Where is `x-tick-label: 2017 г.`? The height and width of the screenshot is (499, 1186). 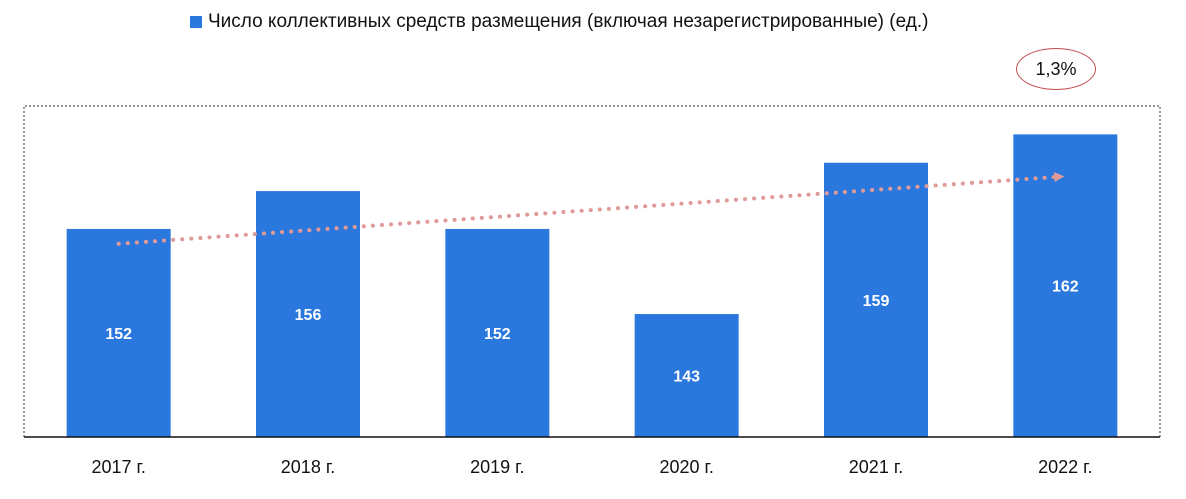
x-tick-label: 2017 г. is located at coordinates (118, 467).